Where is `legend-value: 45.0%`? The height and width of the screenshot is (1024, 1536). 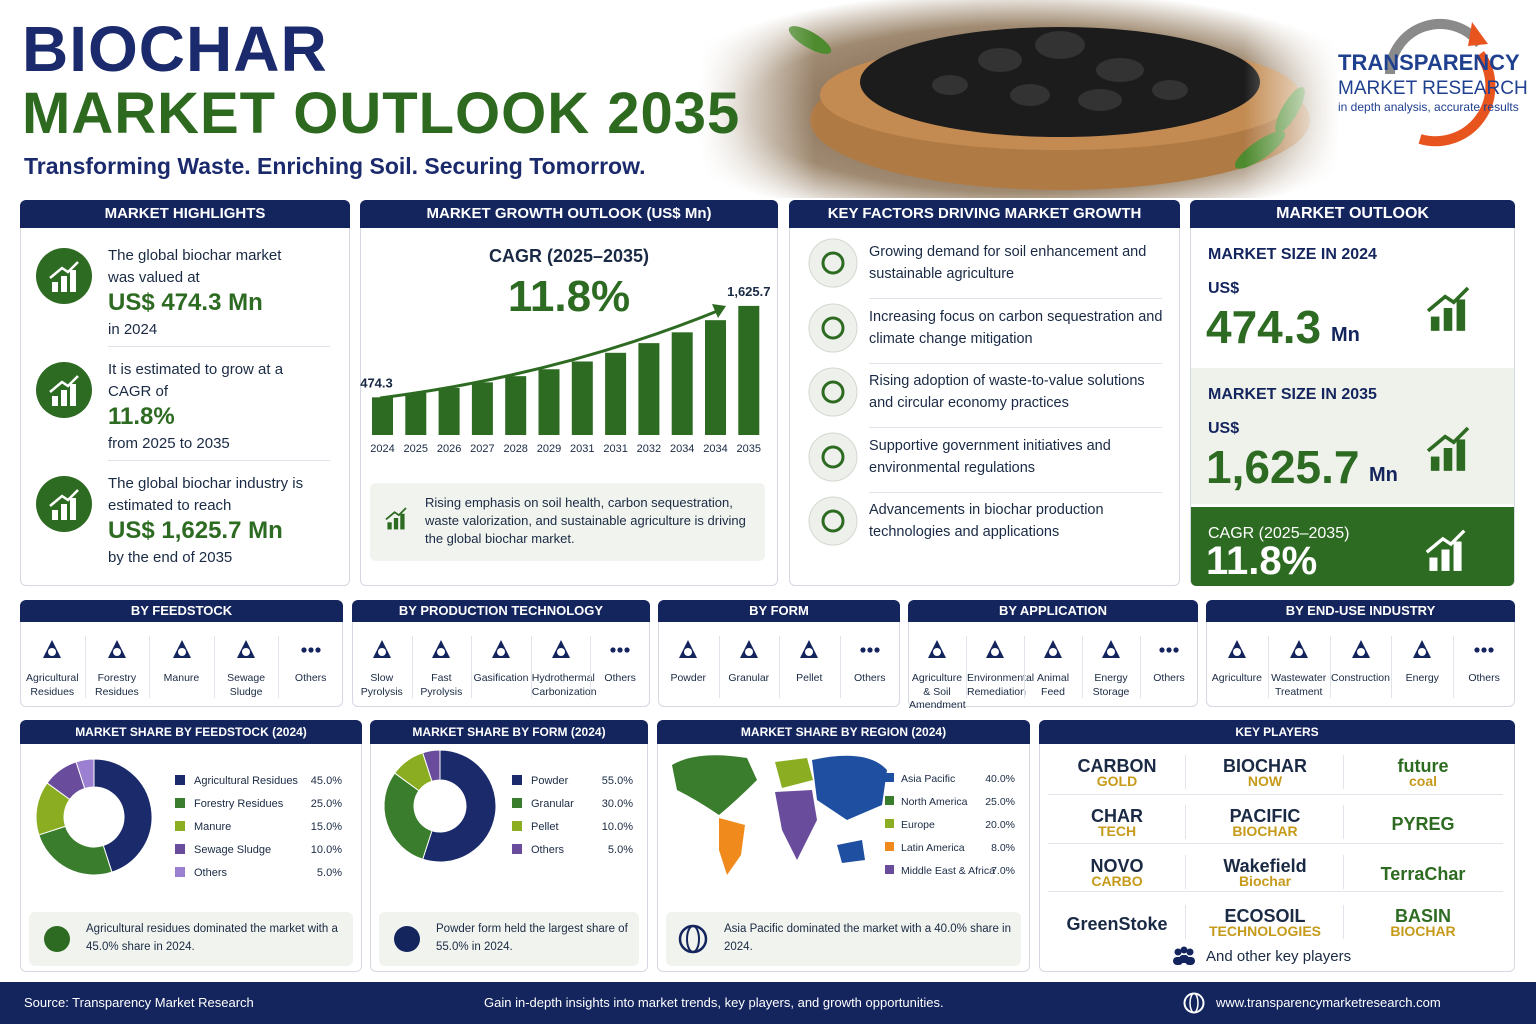 legend-value: 45.0% is located at coordinates (326, 781).